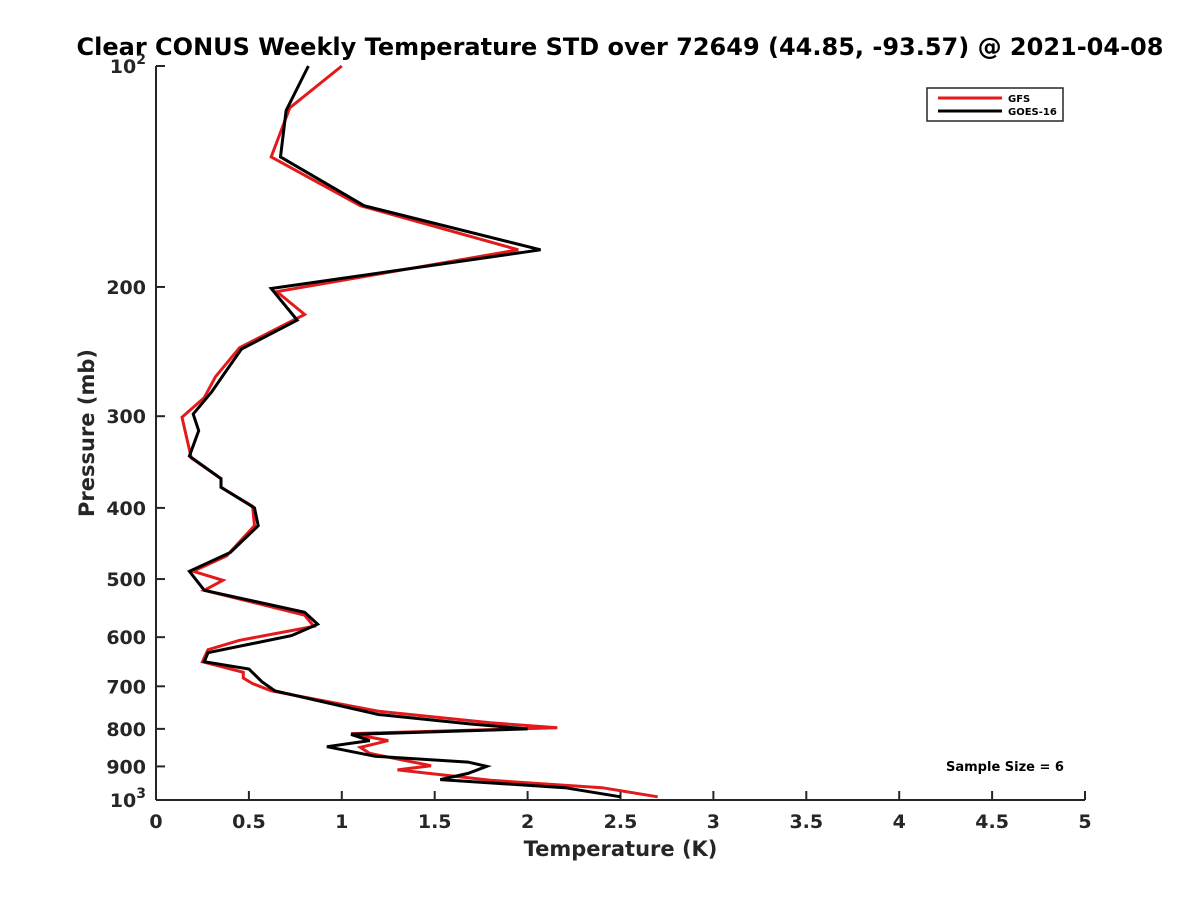  What do you see at coordinates (126, 687) in the screenshot?
I see `y-tick-label: 700` at bounding box center [126, 687].